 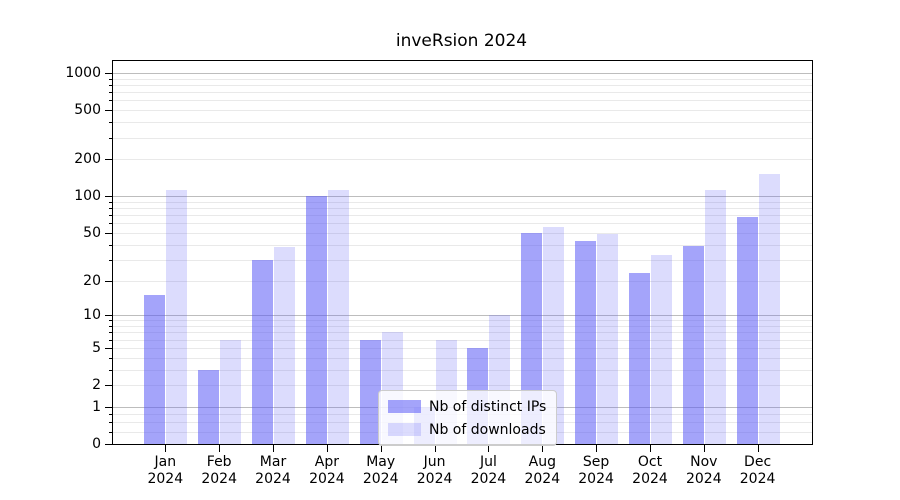 What do you see at coordinates (488, 470) in the screenshot?
I see `x-tick-label: Jul 2024` at bounding box center [488, 470].